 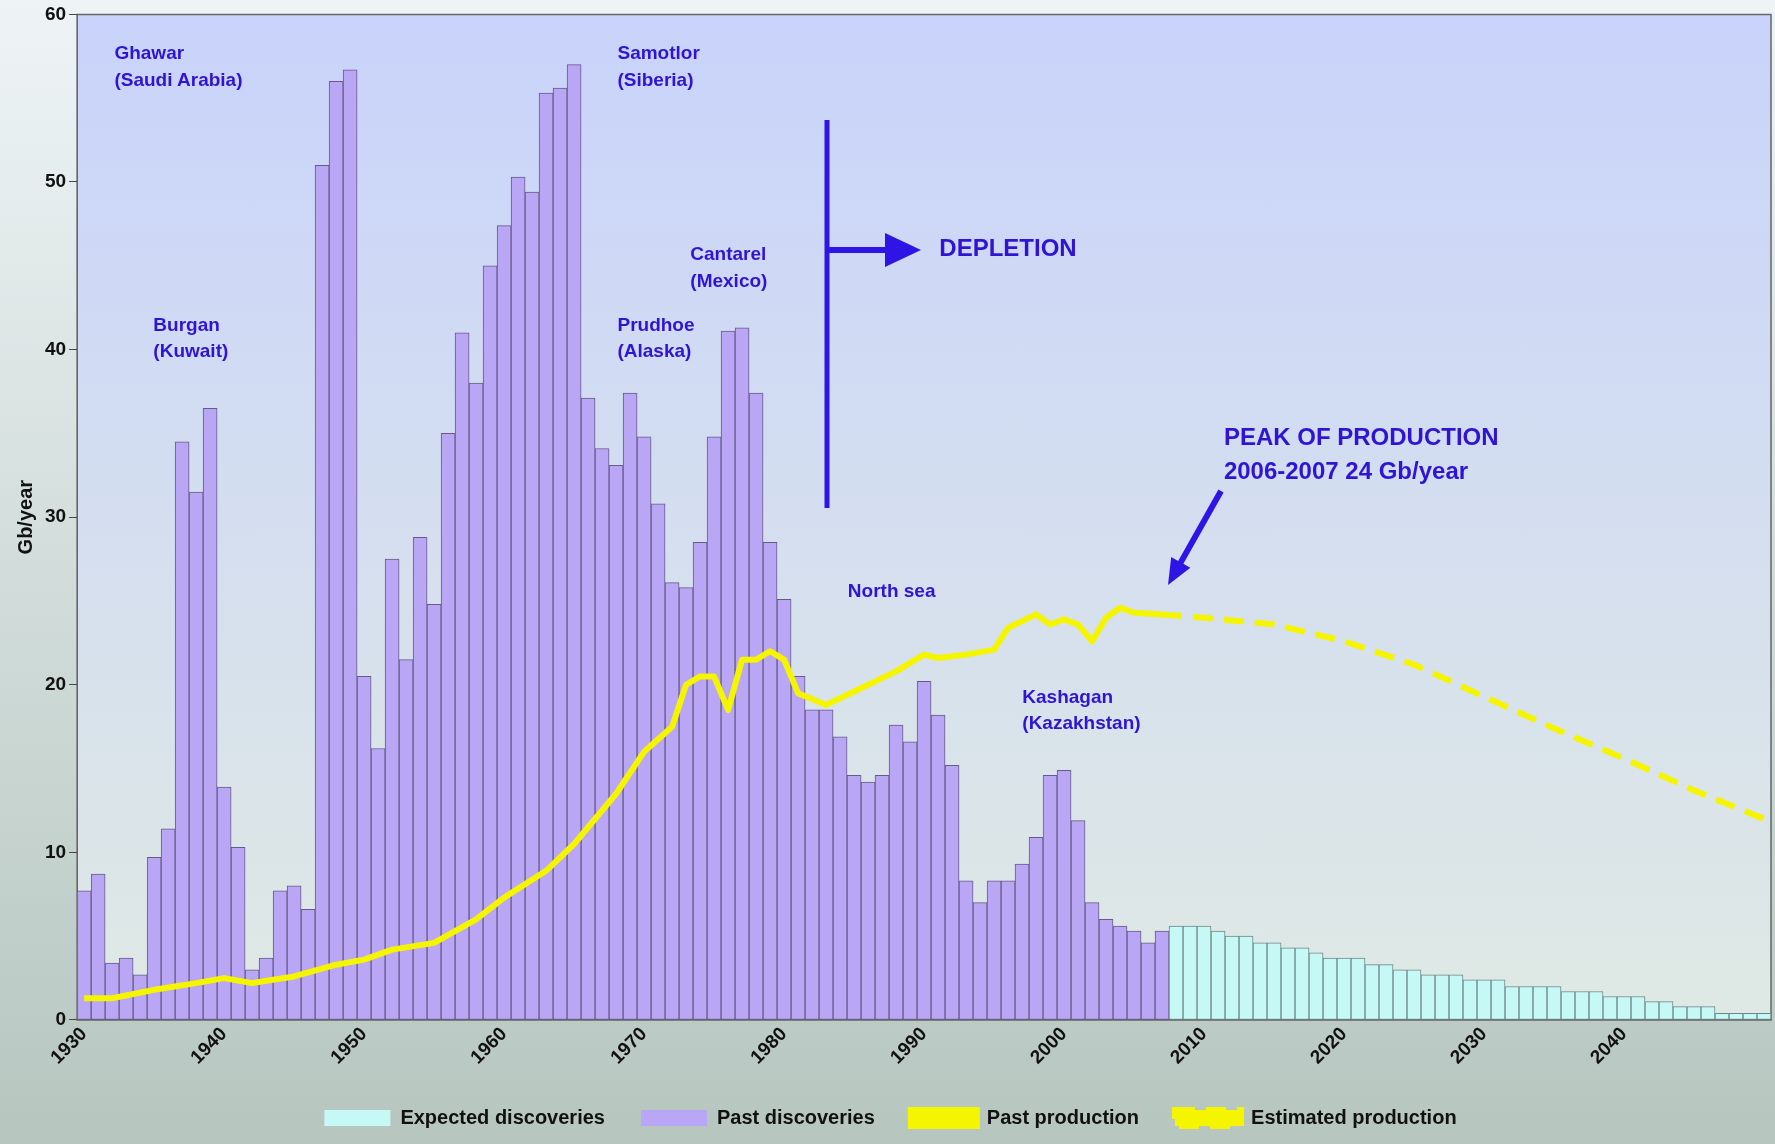 I want to click on annotation: DEPLETION, so click(x=1008, y=248).